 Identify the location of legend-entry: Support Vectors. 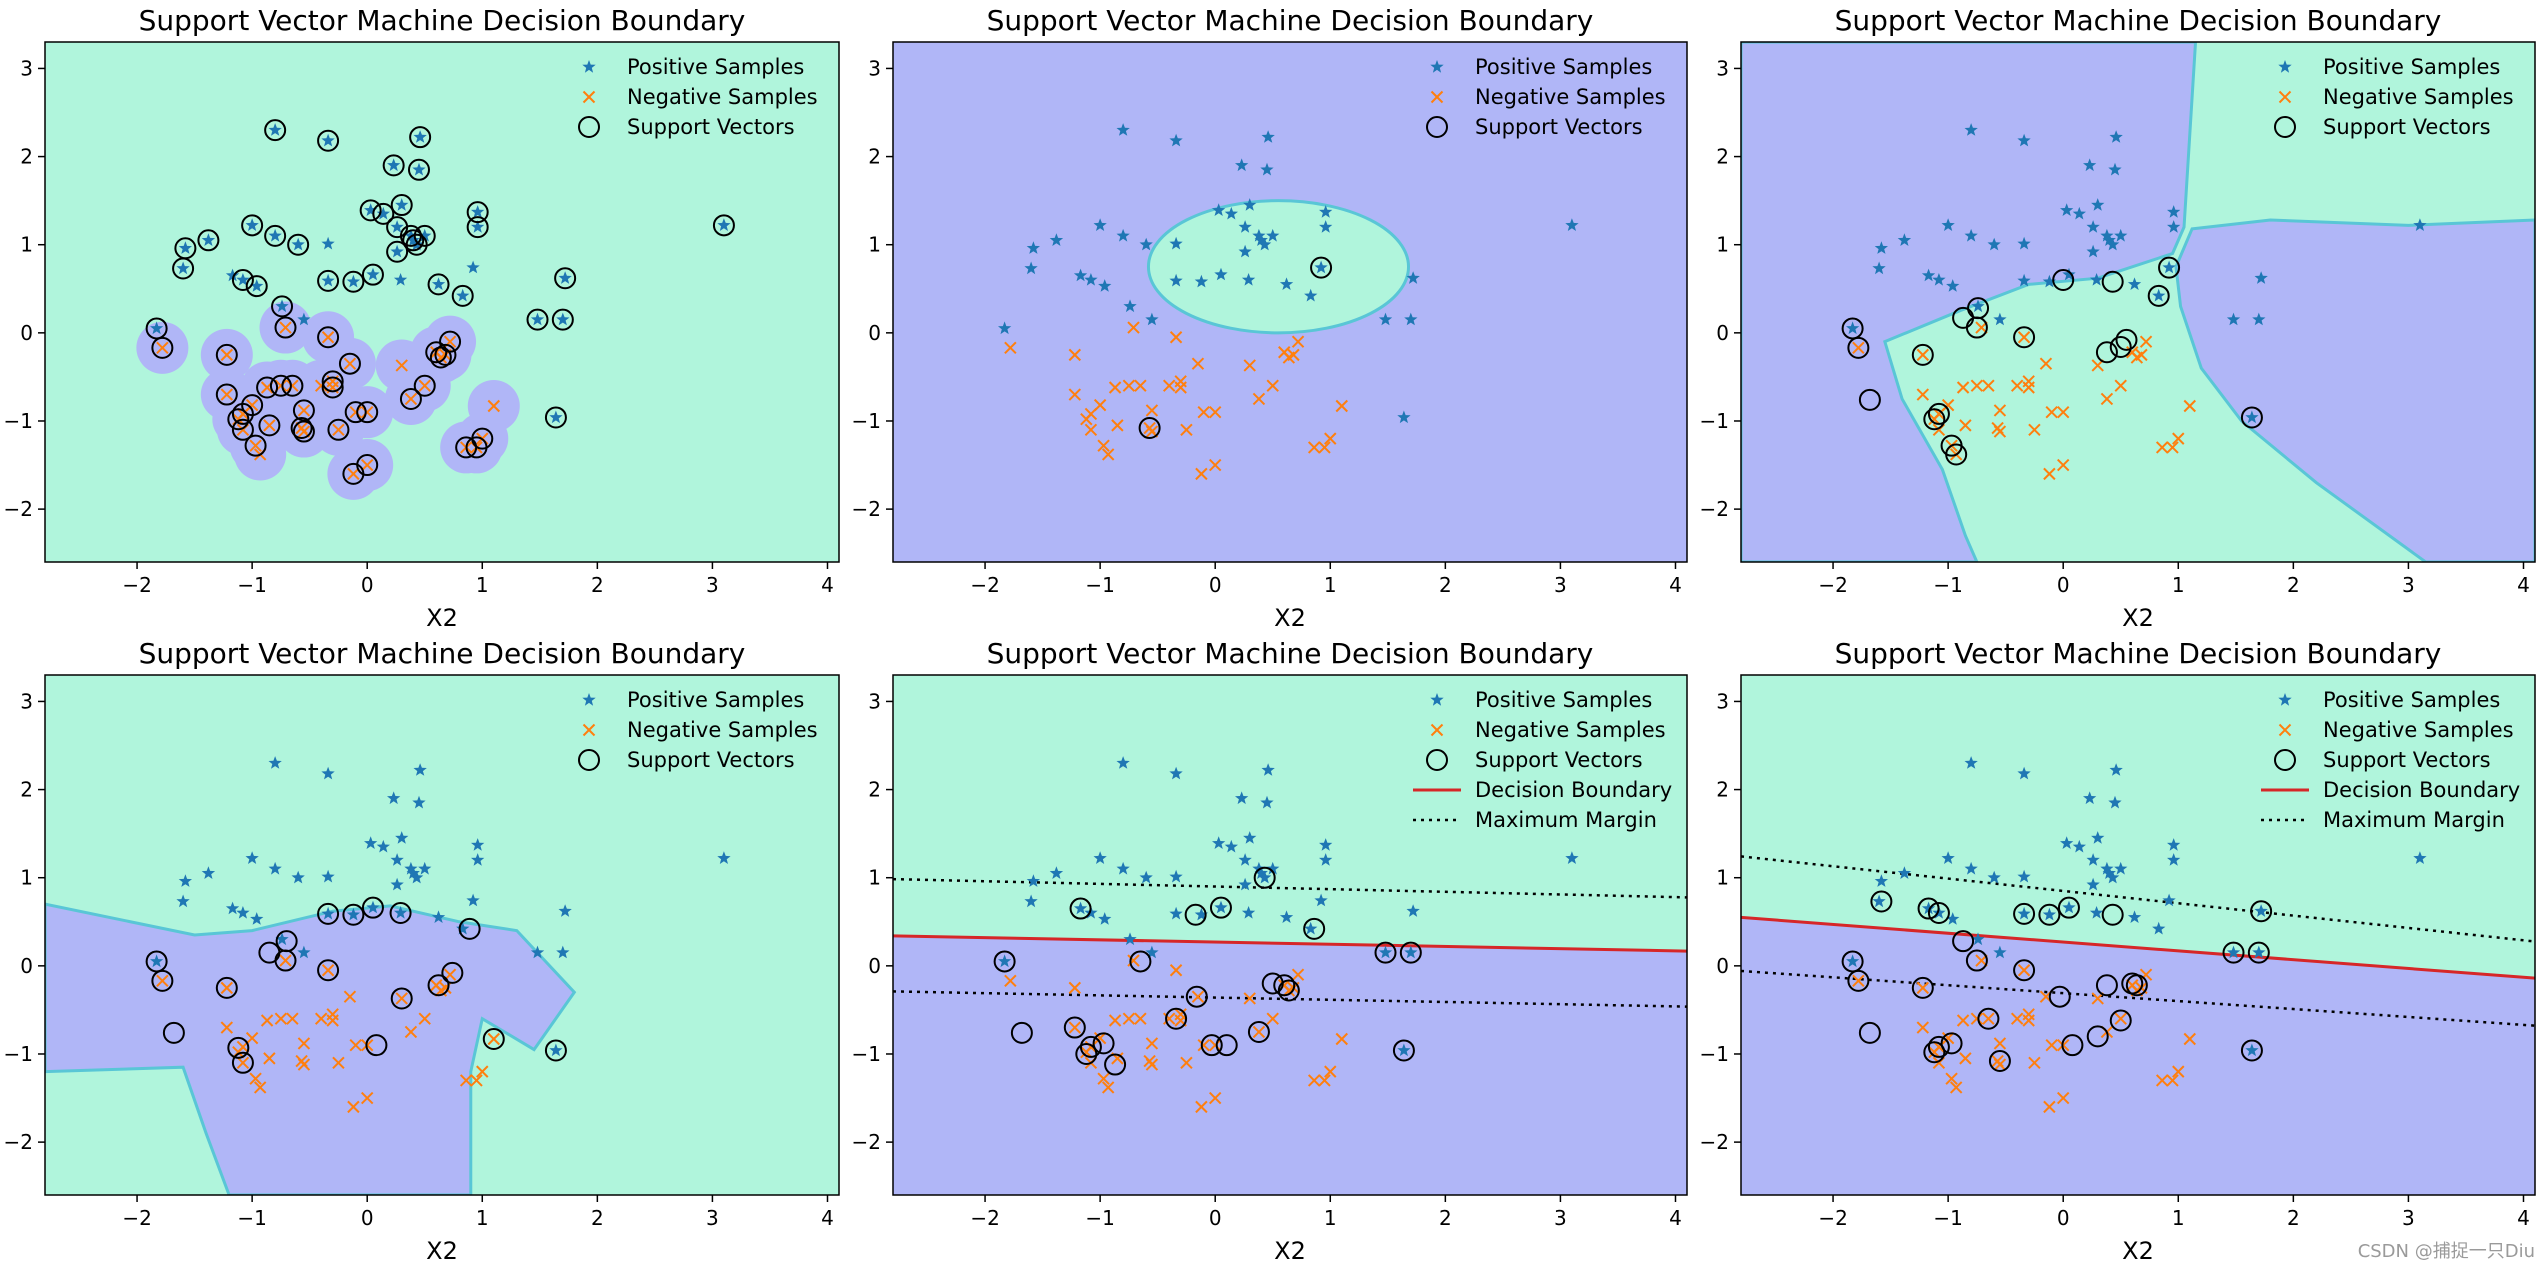
(1534, 760).